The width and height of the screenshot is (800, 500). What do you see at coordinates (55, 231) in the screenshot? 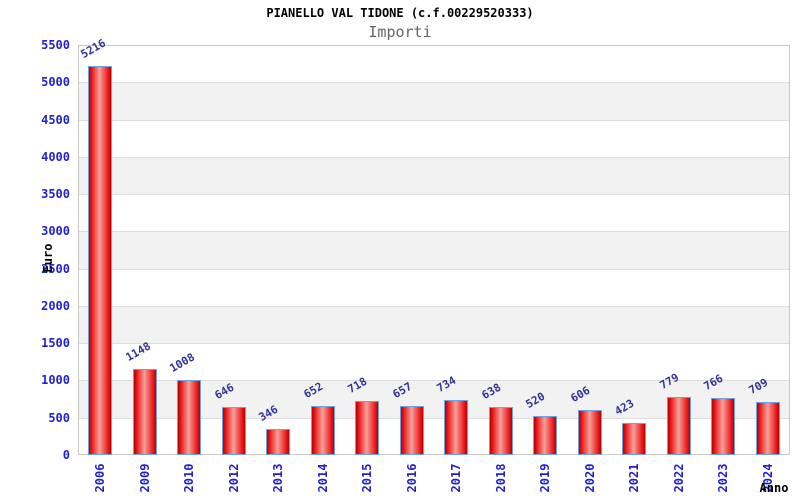
I see `y-tick-label: 3000` at bounding box center [55, 231].